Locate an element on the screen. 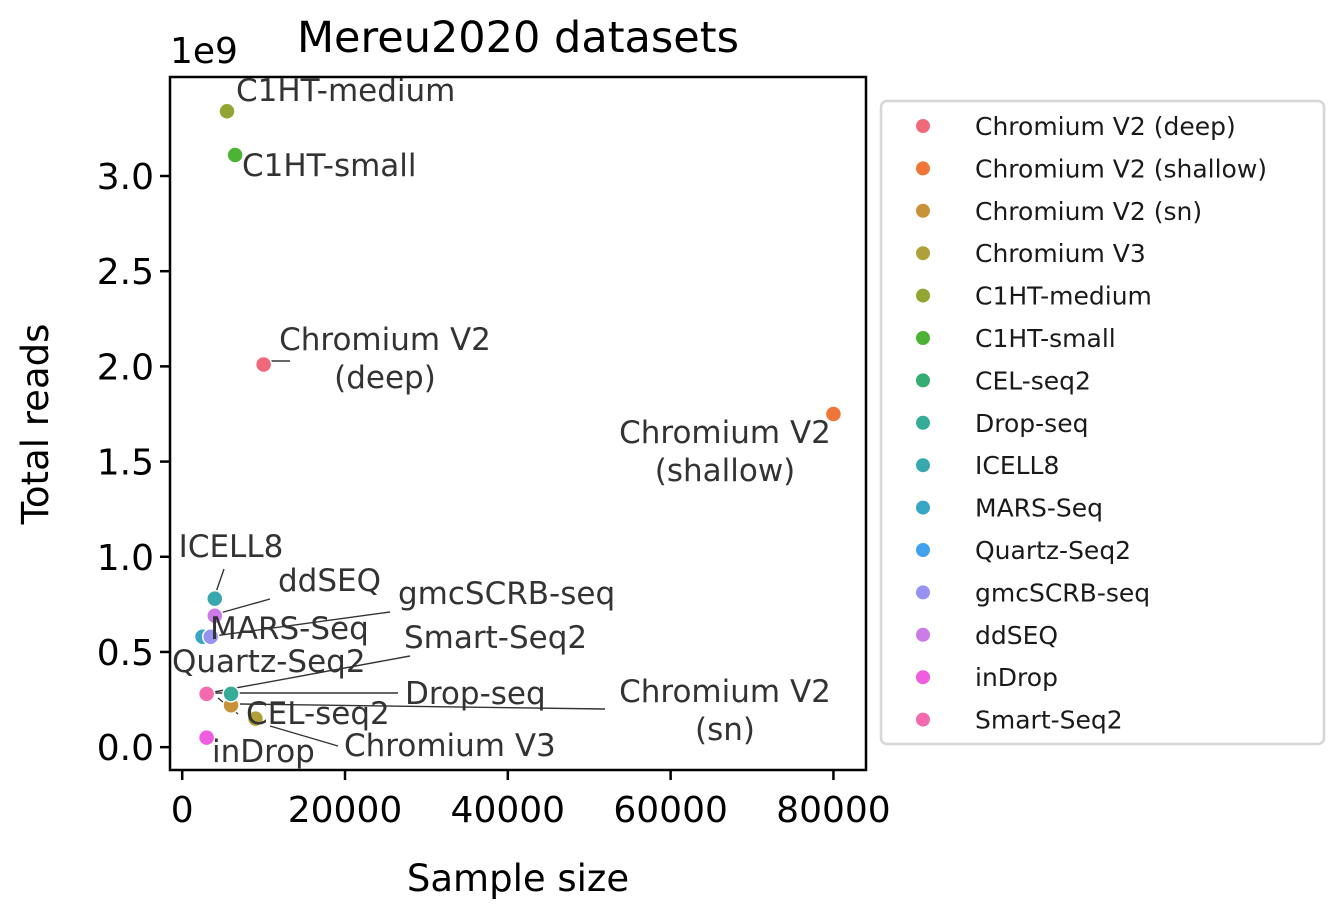  point-annotation-label: Quartz-Seq2 is located at coordinates (269, 662).